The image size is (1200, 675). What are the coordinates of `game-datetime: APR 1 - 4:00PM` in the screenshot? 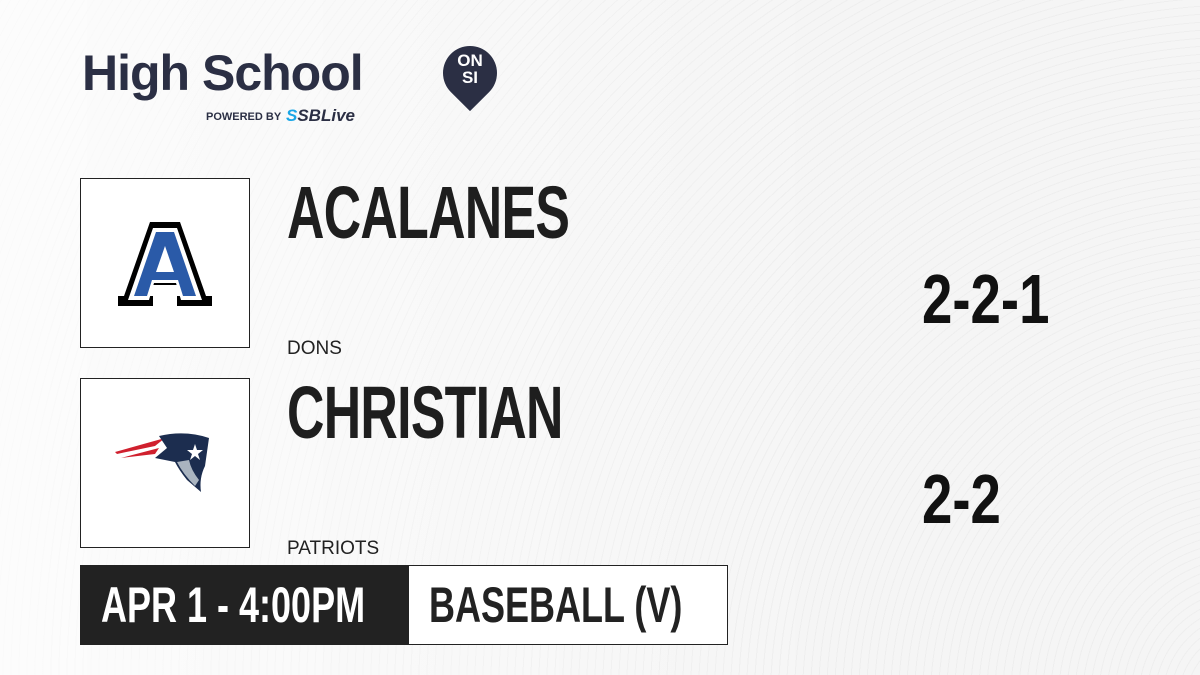 It's located at (245, 605).